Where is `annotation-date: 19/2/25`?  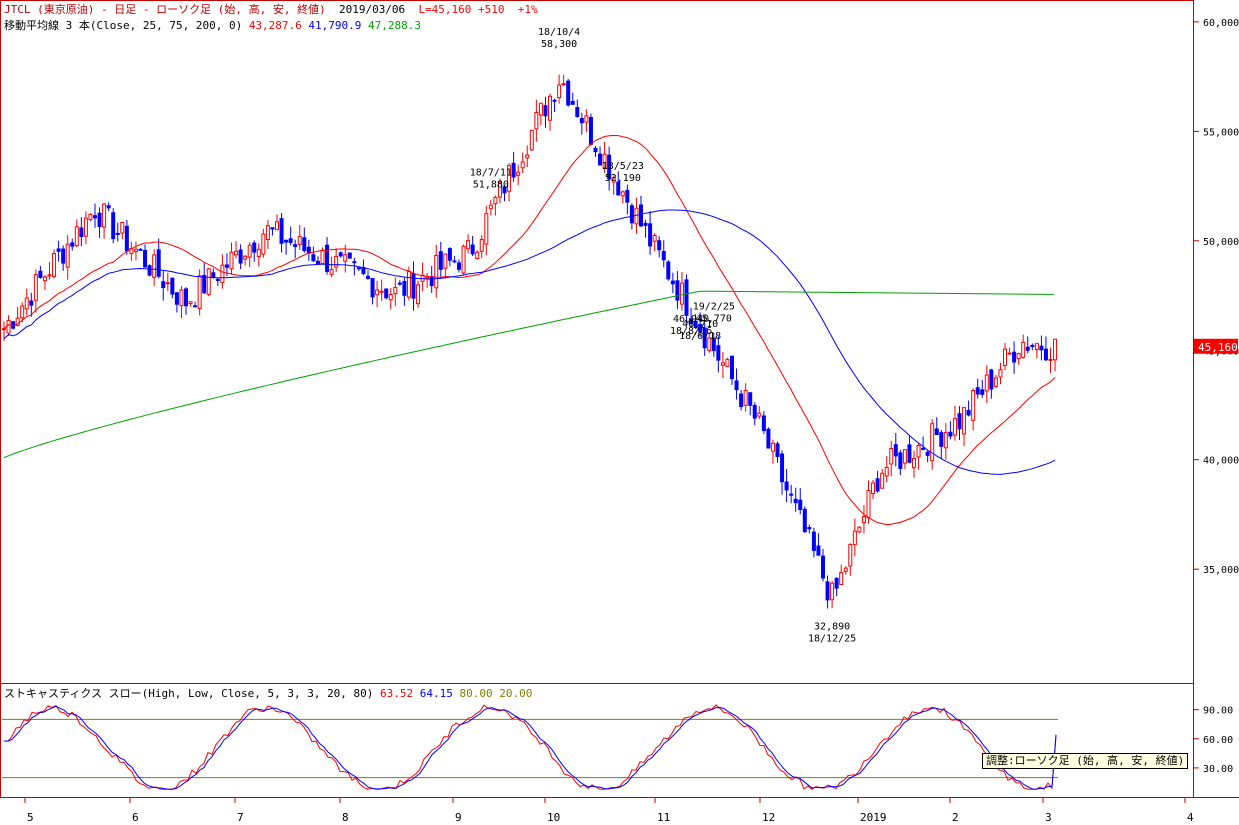 annotation-date: 19/2/25 is located at coordinates (714, 306).